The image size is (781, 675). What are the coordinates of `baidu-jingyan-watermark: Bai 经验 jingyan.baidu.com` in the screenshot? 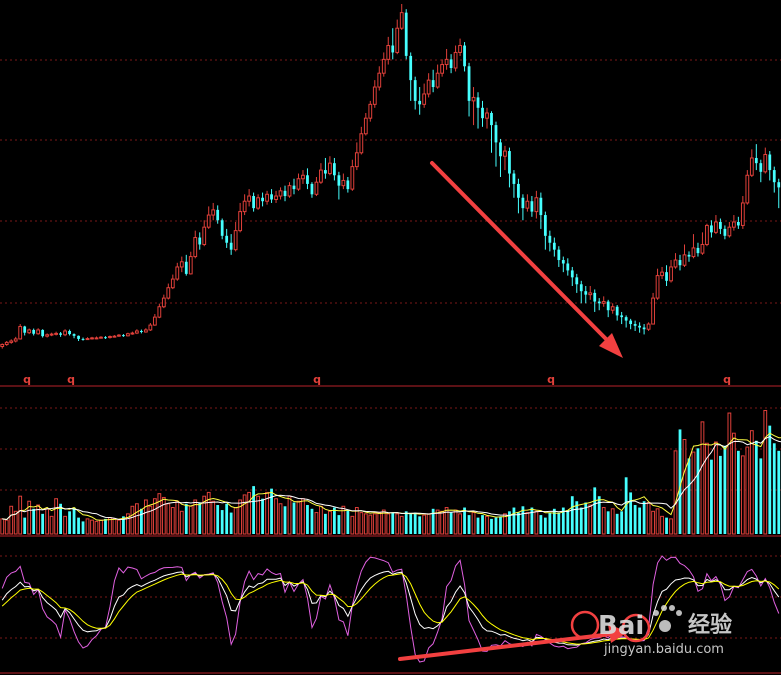 It's located at (665, 631).